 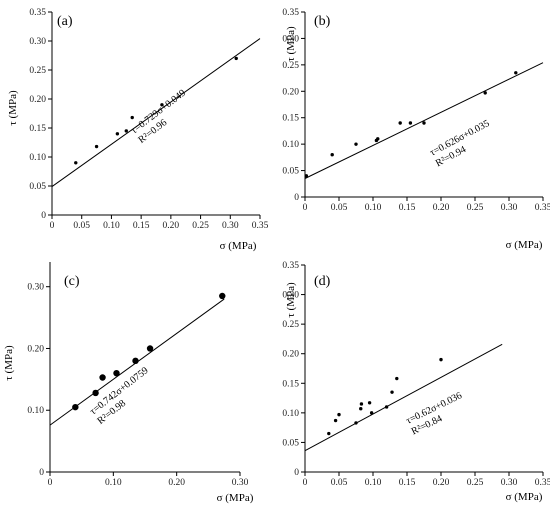 I want to click on panel-a-y-tick-label: 0.20, so click(x=37, y=100).